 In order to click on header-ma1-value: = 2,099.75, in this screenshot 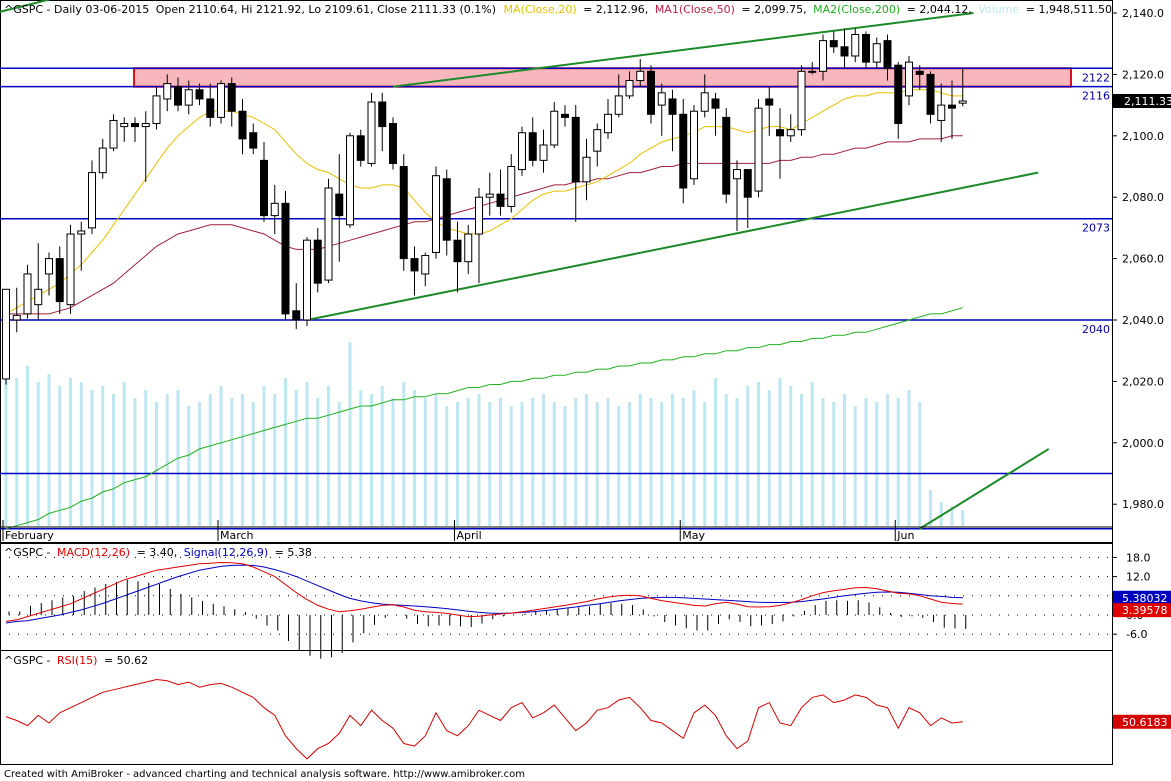, I will do `click(773, 9)`.